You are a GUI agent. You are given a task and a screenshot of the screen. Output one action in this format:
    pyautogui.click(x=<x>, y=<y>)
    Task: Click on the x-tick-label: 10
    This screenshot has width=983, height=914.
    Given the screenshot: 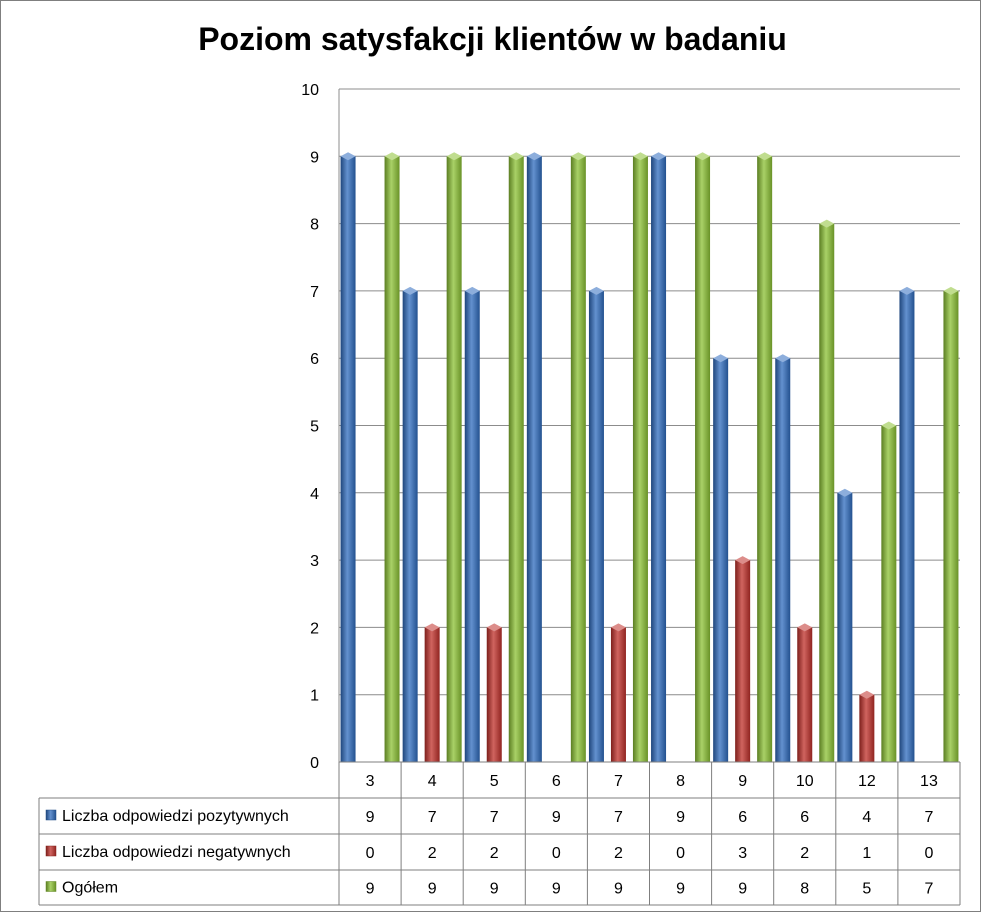 What is the action you would take?
    pyautogui.click(x=805, y=781)
    